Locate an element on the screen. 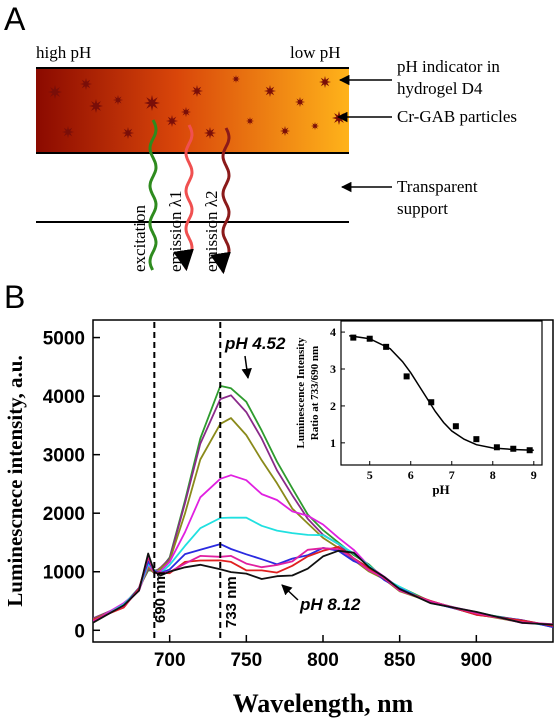 The width and height of the screenshot is (555, 722). main-y-tick-label: 1000 is located at coordinates (64, 573).